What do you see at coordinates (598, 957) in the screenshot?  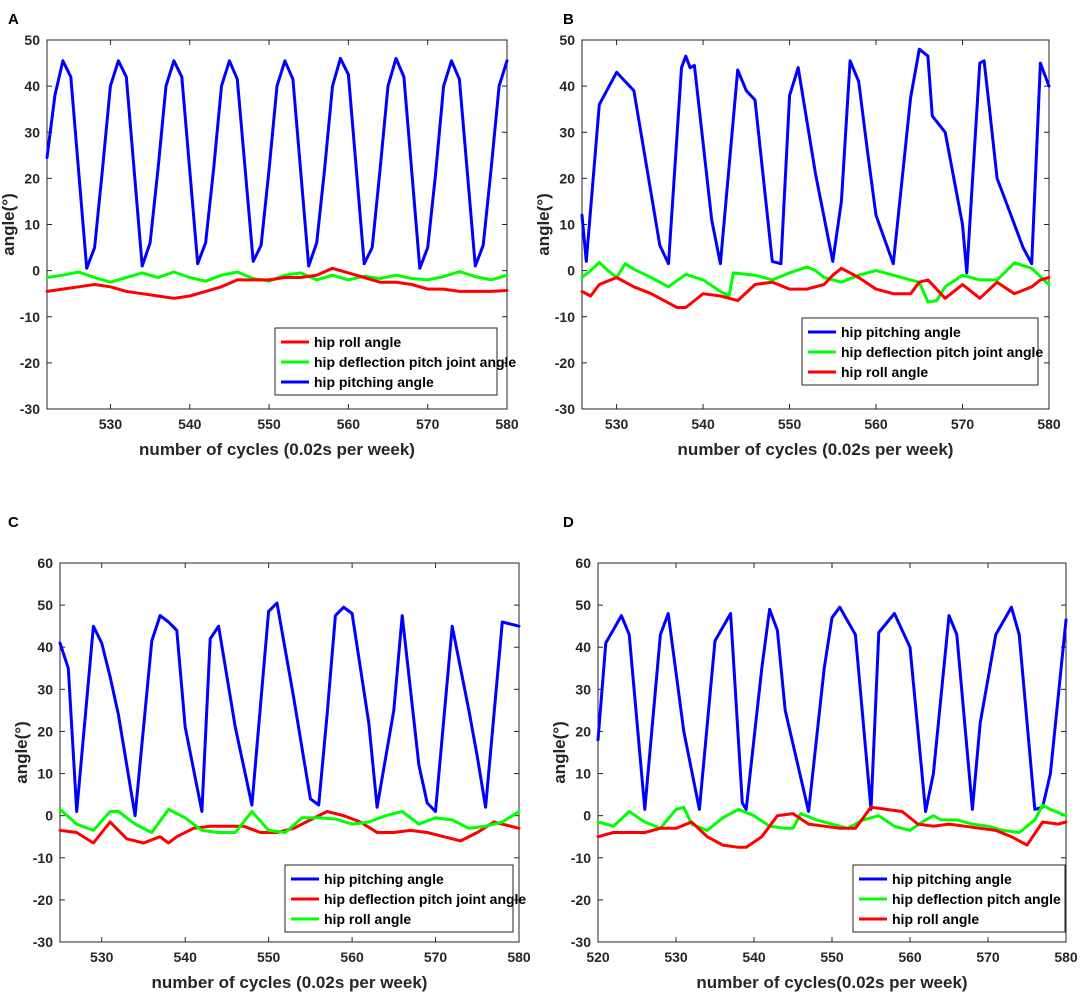 I see `x-tick-label: 520` at bounding box center [598, 957].